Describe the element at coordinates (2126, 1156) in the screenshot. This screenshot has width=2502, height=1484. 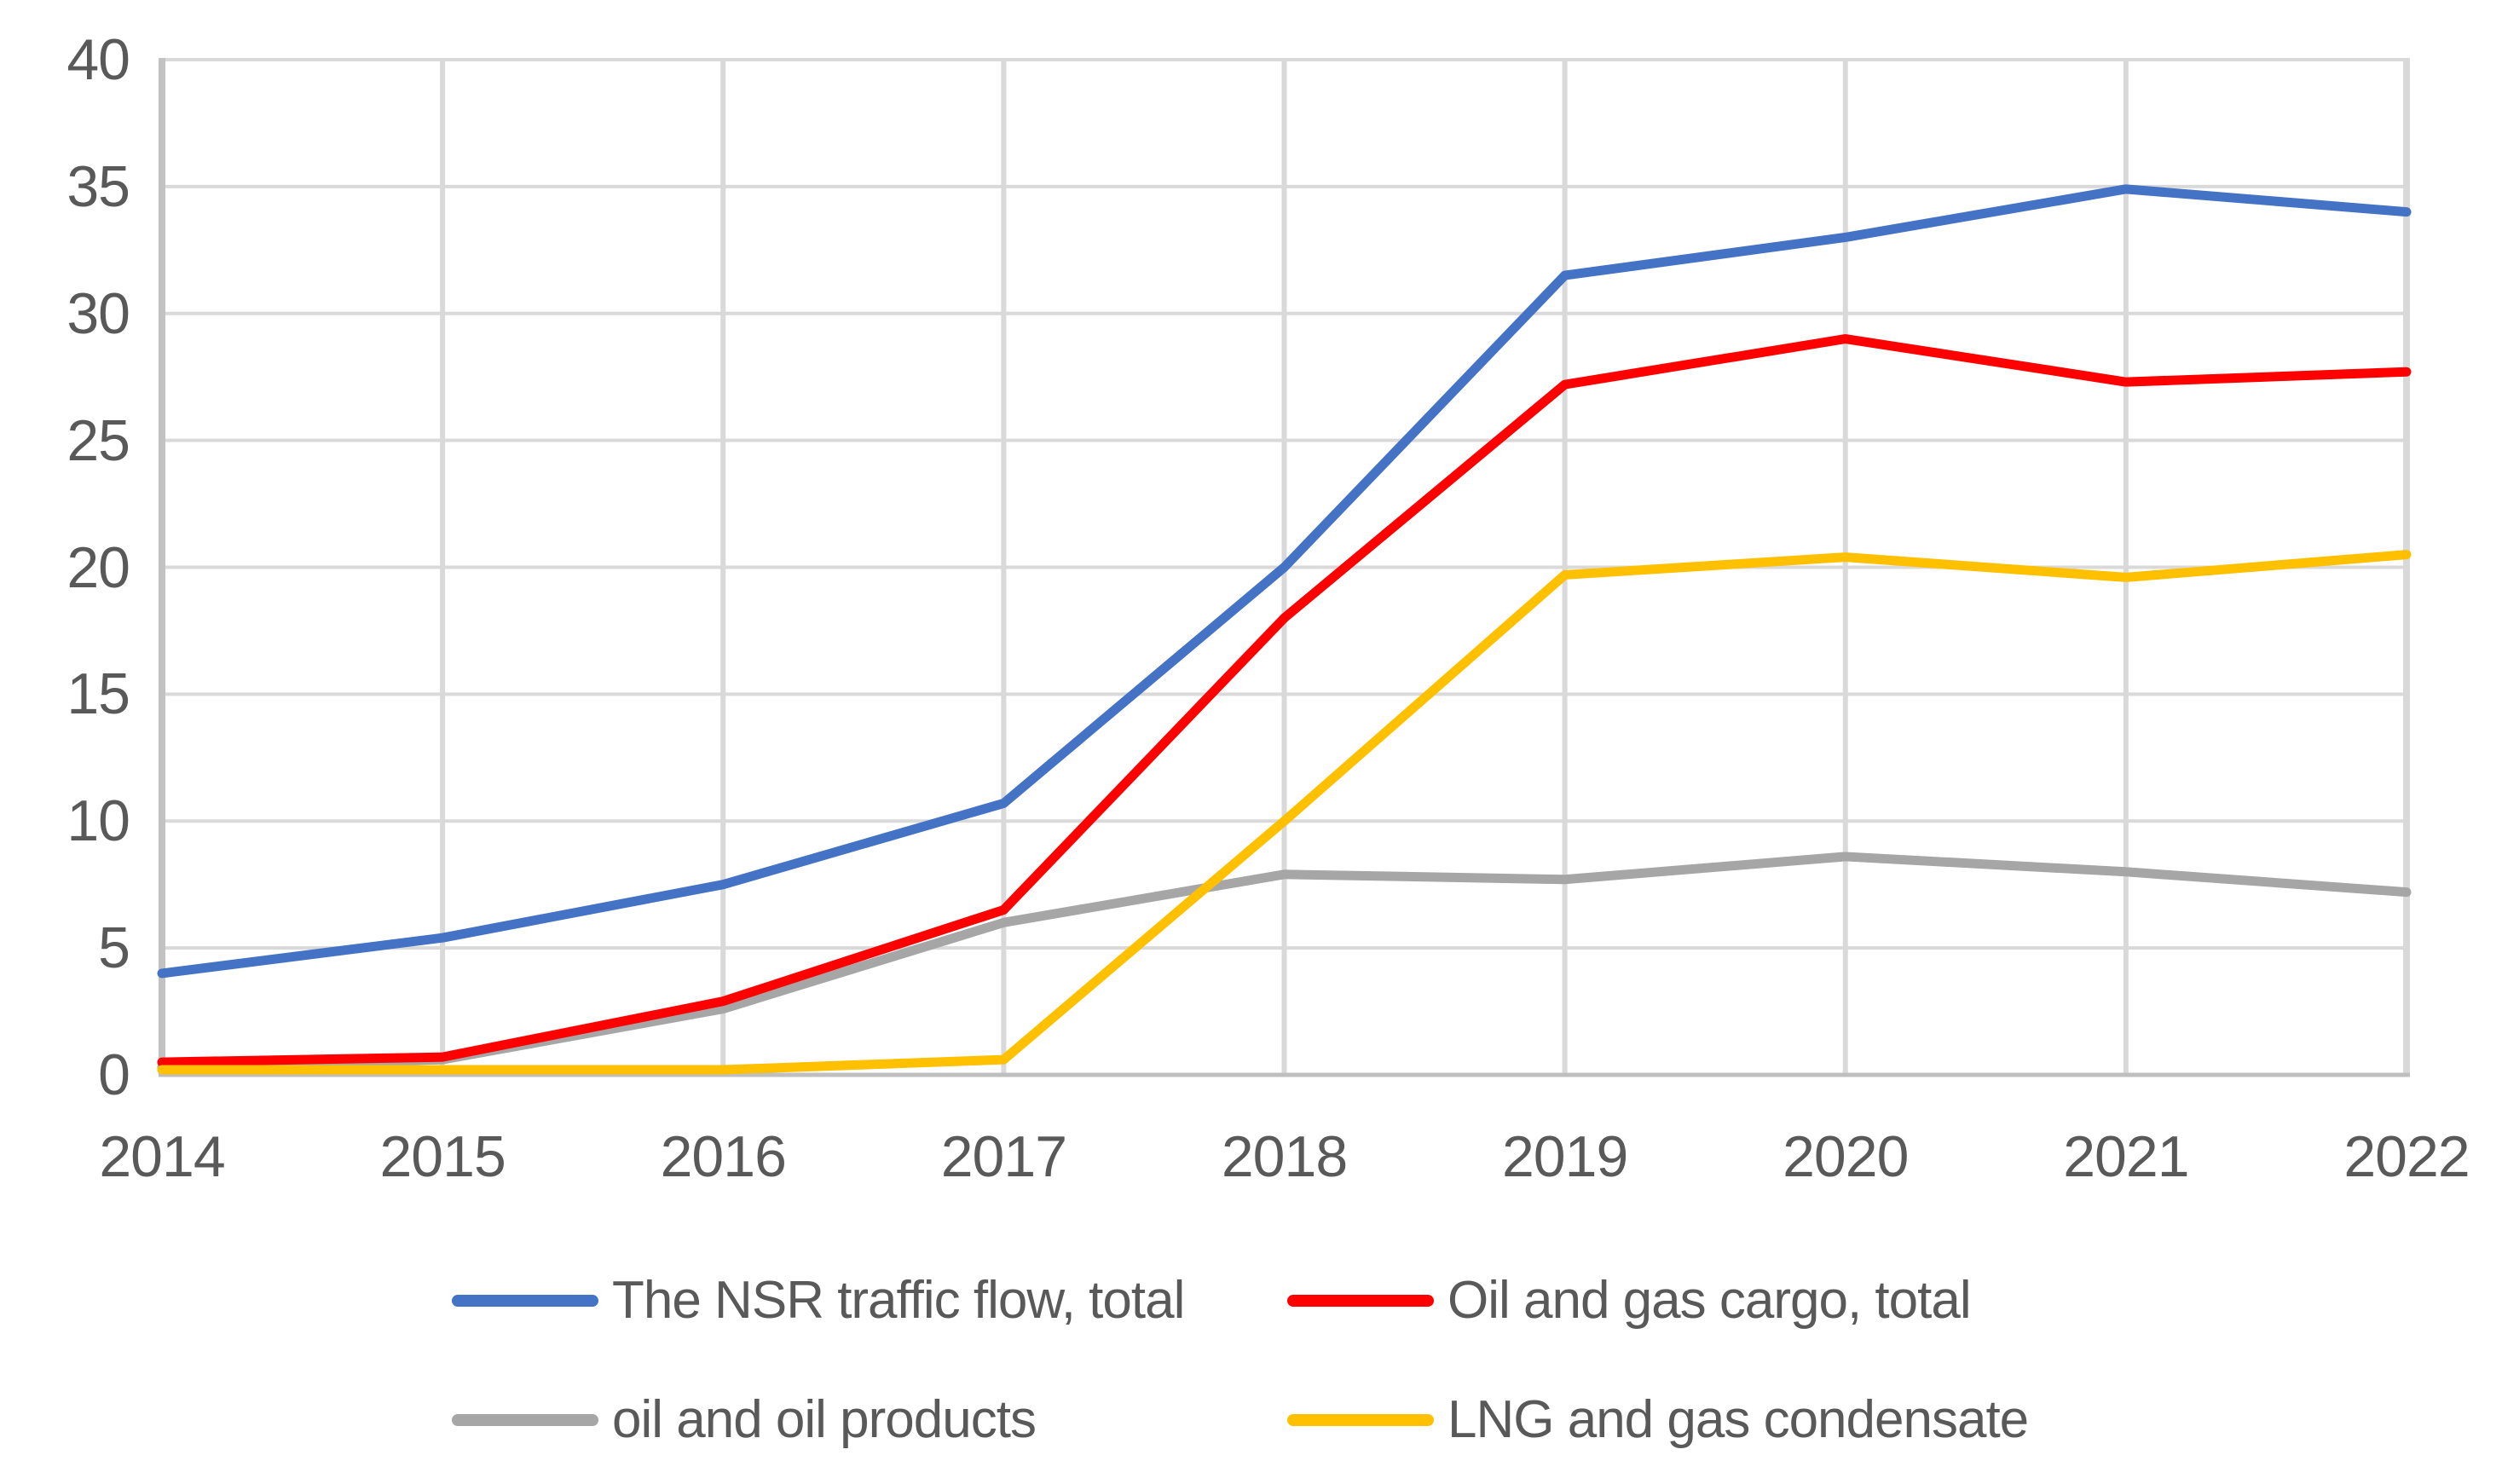
I see `x-tick-label: 2021` at that location.